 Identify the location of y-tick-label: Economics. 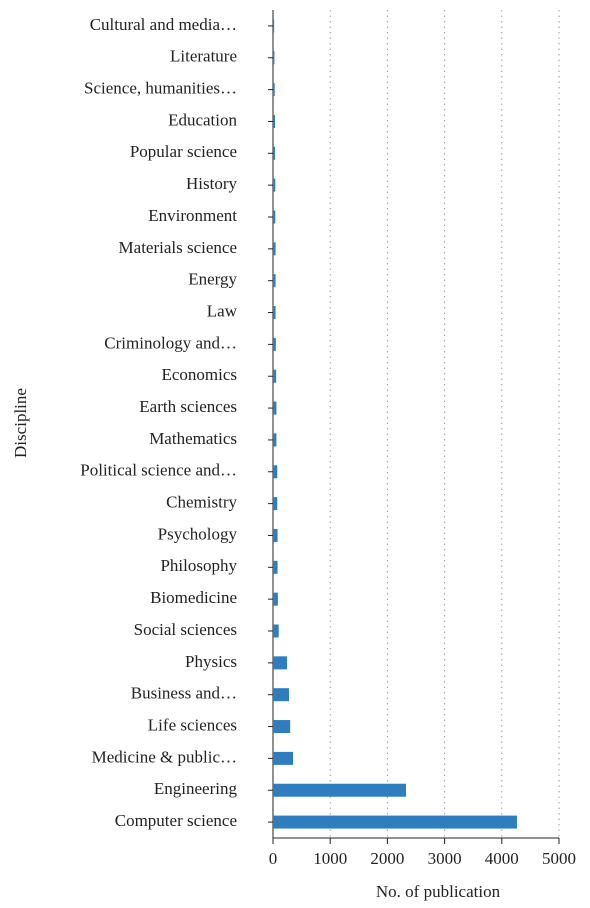
(199, 374).